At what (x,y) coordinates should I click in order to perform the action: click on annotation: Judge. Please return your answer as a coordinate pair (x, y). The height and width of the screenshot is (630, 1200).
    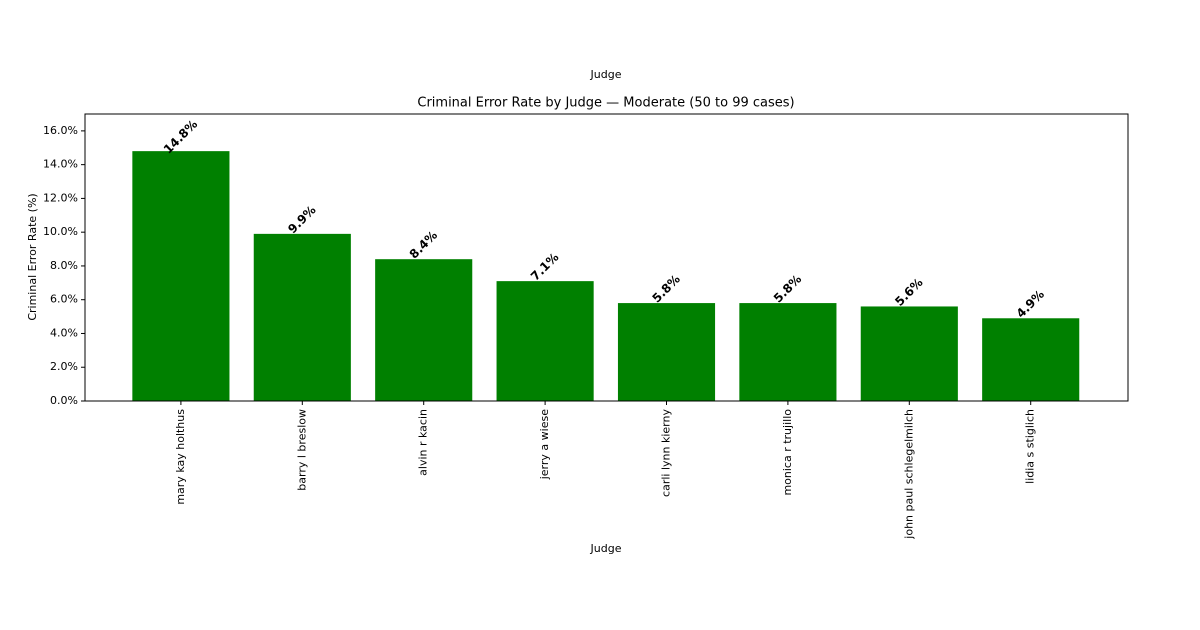
    Looking at the image, I should click on (606, 74).